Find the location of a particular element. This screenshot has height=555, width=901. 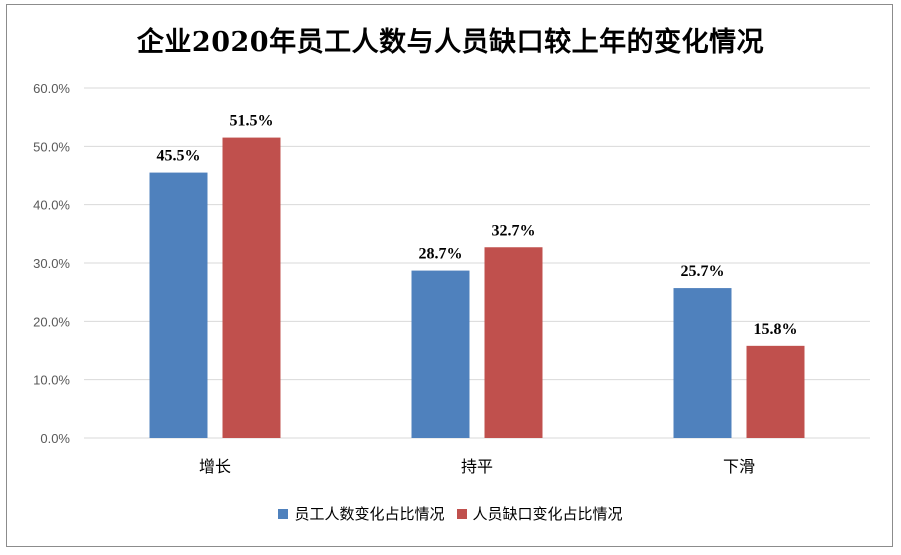

chart-title: 企业2020年员工人数与人员缺口较上年的变化情况 is located at coordinates (450, 42).